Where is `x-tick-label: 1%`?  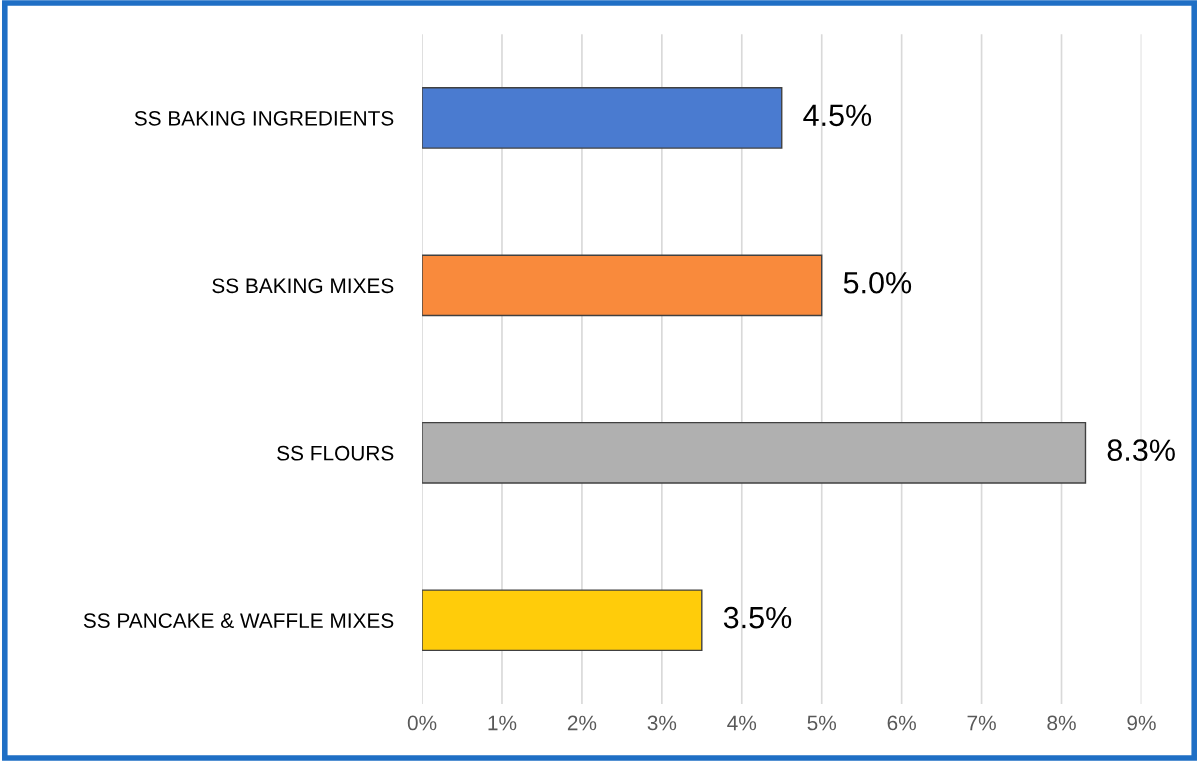 x-tick-label: 1% is located at coordinates (502, 723).